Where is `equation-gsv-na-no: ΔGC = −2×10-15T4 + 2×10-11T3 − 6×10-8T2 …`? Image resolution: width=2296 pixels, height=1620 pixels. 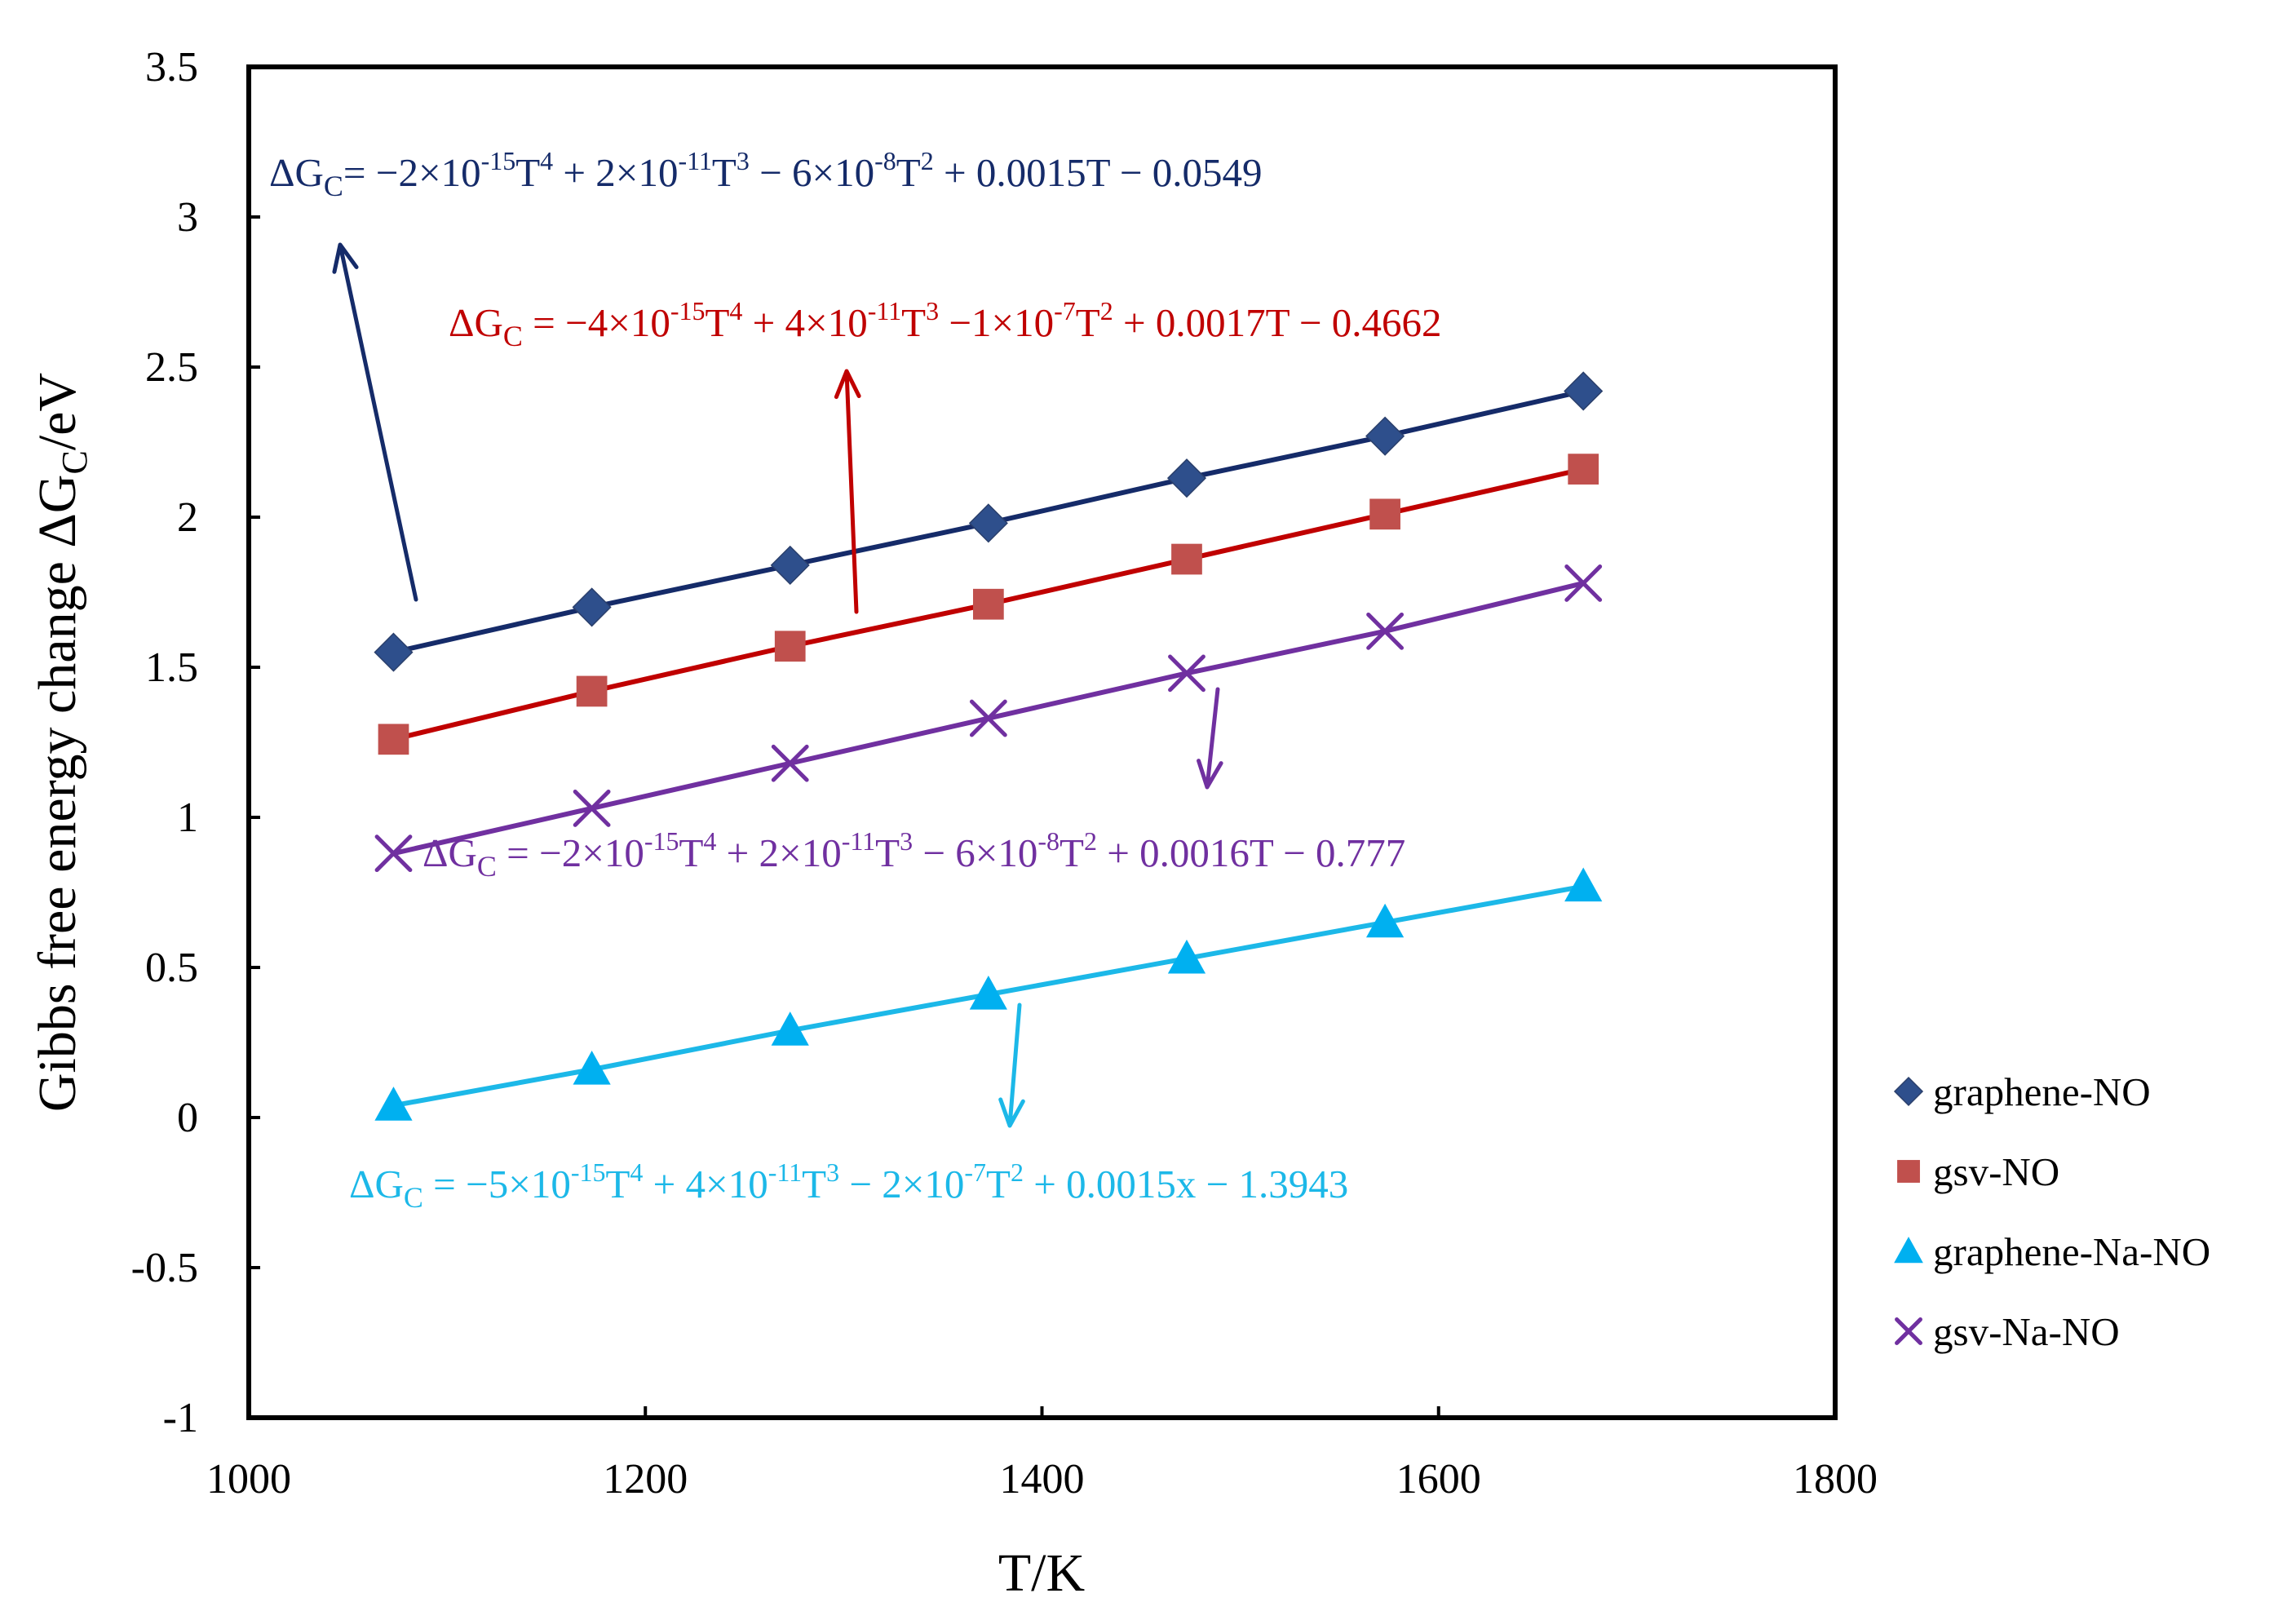
equation-gsv-na-no: ΔGC = −2×10-15T4 + 2×10-11T3 − 6×10-8T2 … is located at coordinates (913, 854).